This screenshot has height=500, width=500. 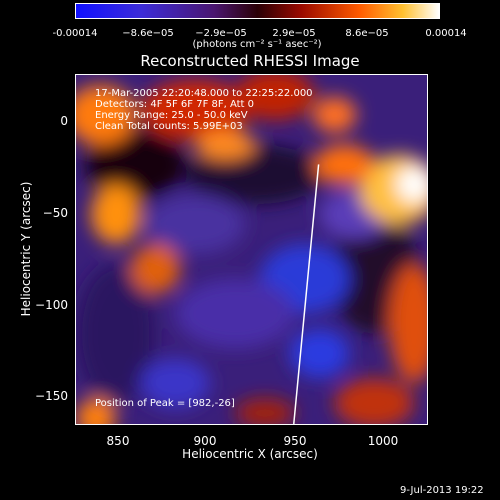 I want to click on x-tick-label: 950, so click(x=295, y=441).